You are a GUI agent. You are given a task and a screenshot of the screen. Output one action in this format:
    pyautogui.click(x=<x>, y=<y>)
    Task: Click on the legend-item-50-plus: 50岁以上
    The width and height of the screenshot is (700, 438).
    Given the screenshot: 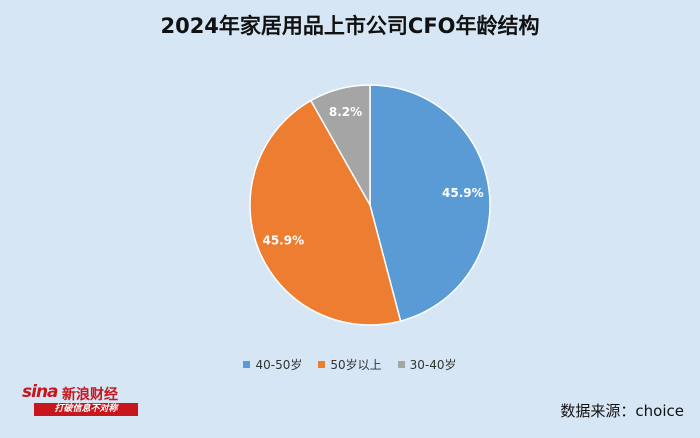 What is the action you would take?
    pyautogui.click(x=350, y=364)
    